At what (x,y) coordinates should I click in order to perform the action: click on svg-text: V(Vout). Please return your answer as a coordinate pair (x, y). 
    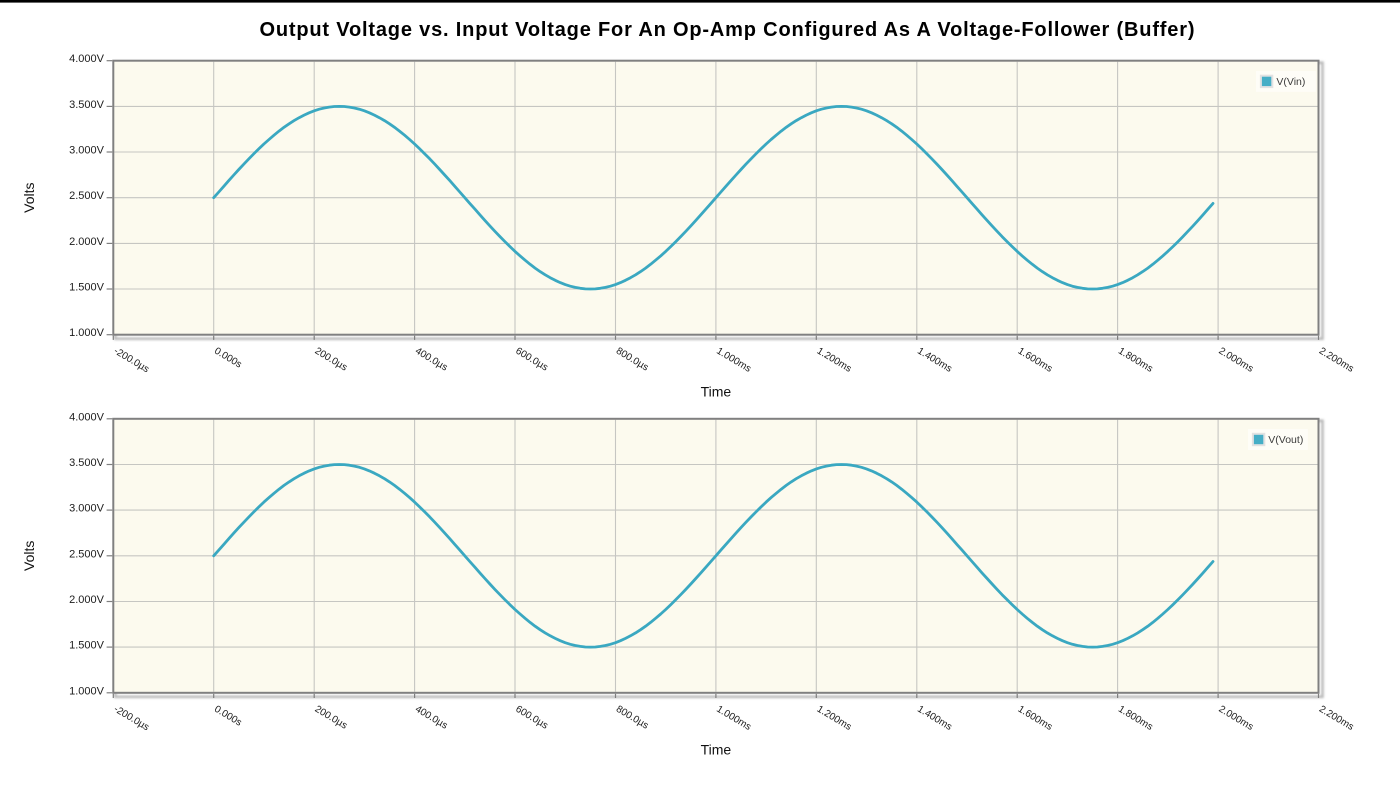
    Looking at the image, I should click on (1285, 440).